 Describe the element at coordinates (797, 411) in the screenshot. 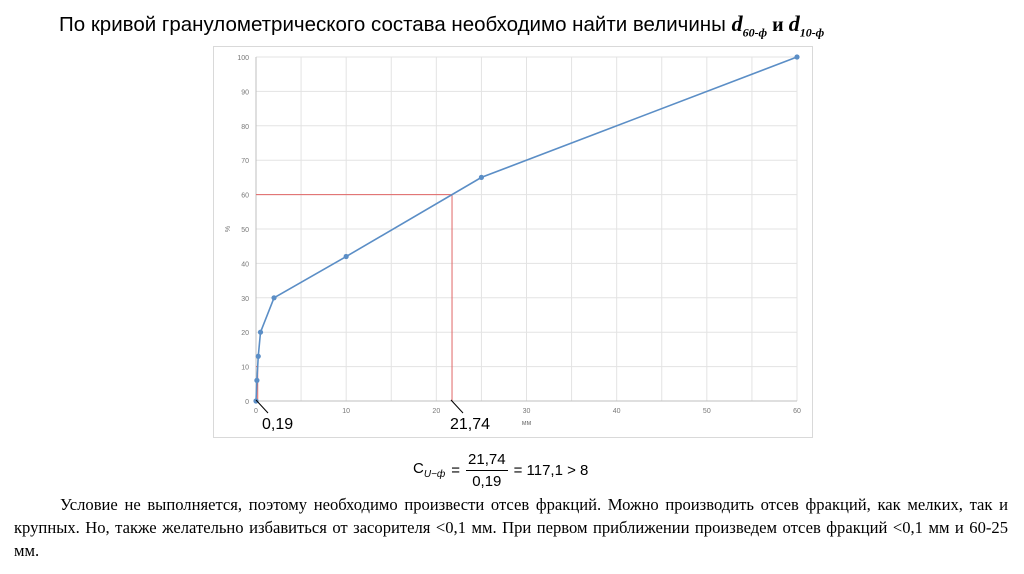

I see `x-tick-label: 60` at that location.